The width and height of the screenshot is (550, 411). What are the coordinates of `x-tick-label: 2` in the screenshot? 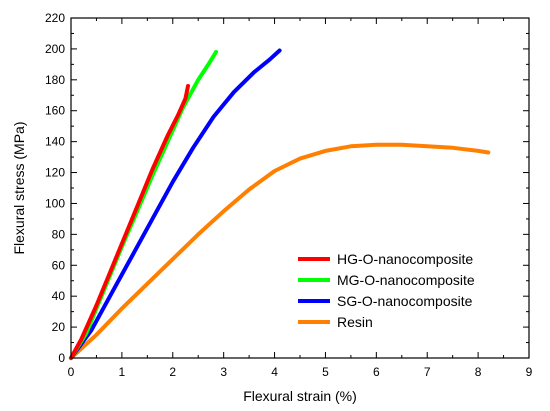 It's located at (172, 372).